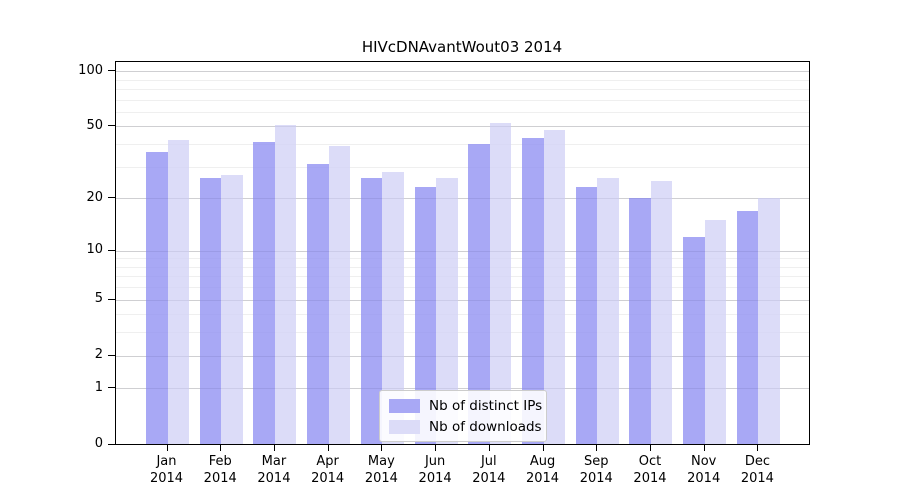 The height and width of the screenshot is (500, 900). I want to click on x-tick-label: Jul 2014, so click(489, 469).